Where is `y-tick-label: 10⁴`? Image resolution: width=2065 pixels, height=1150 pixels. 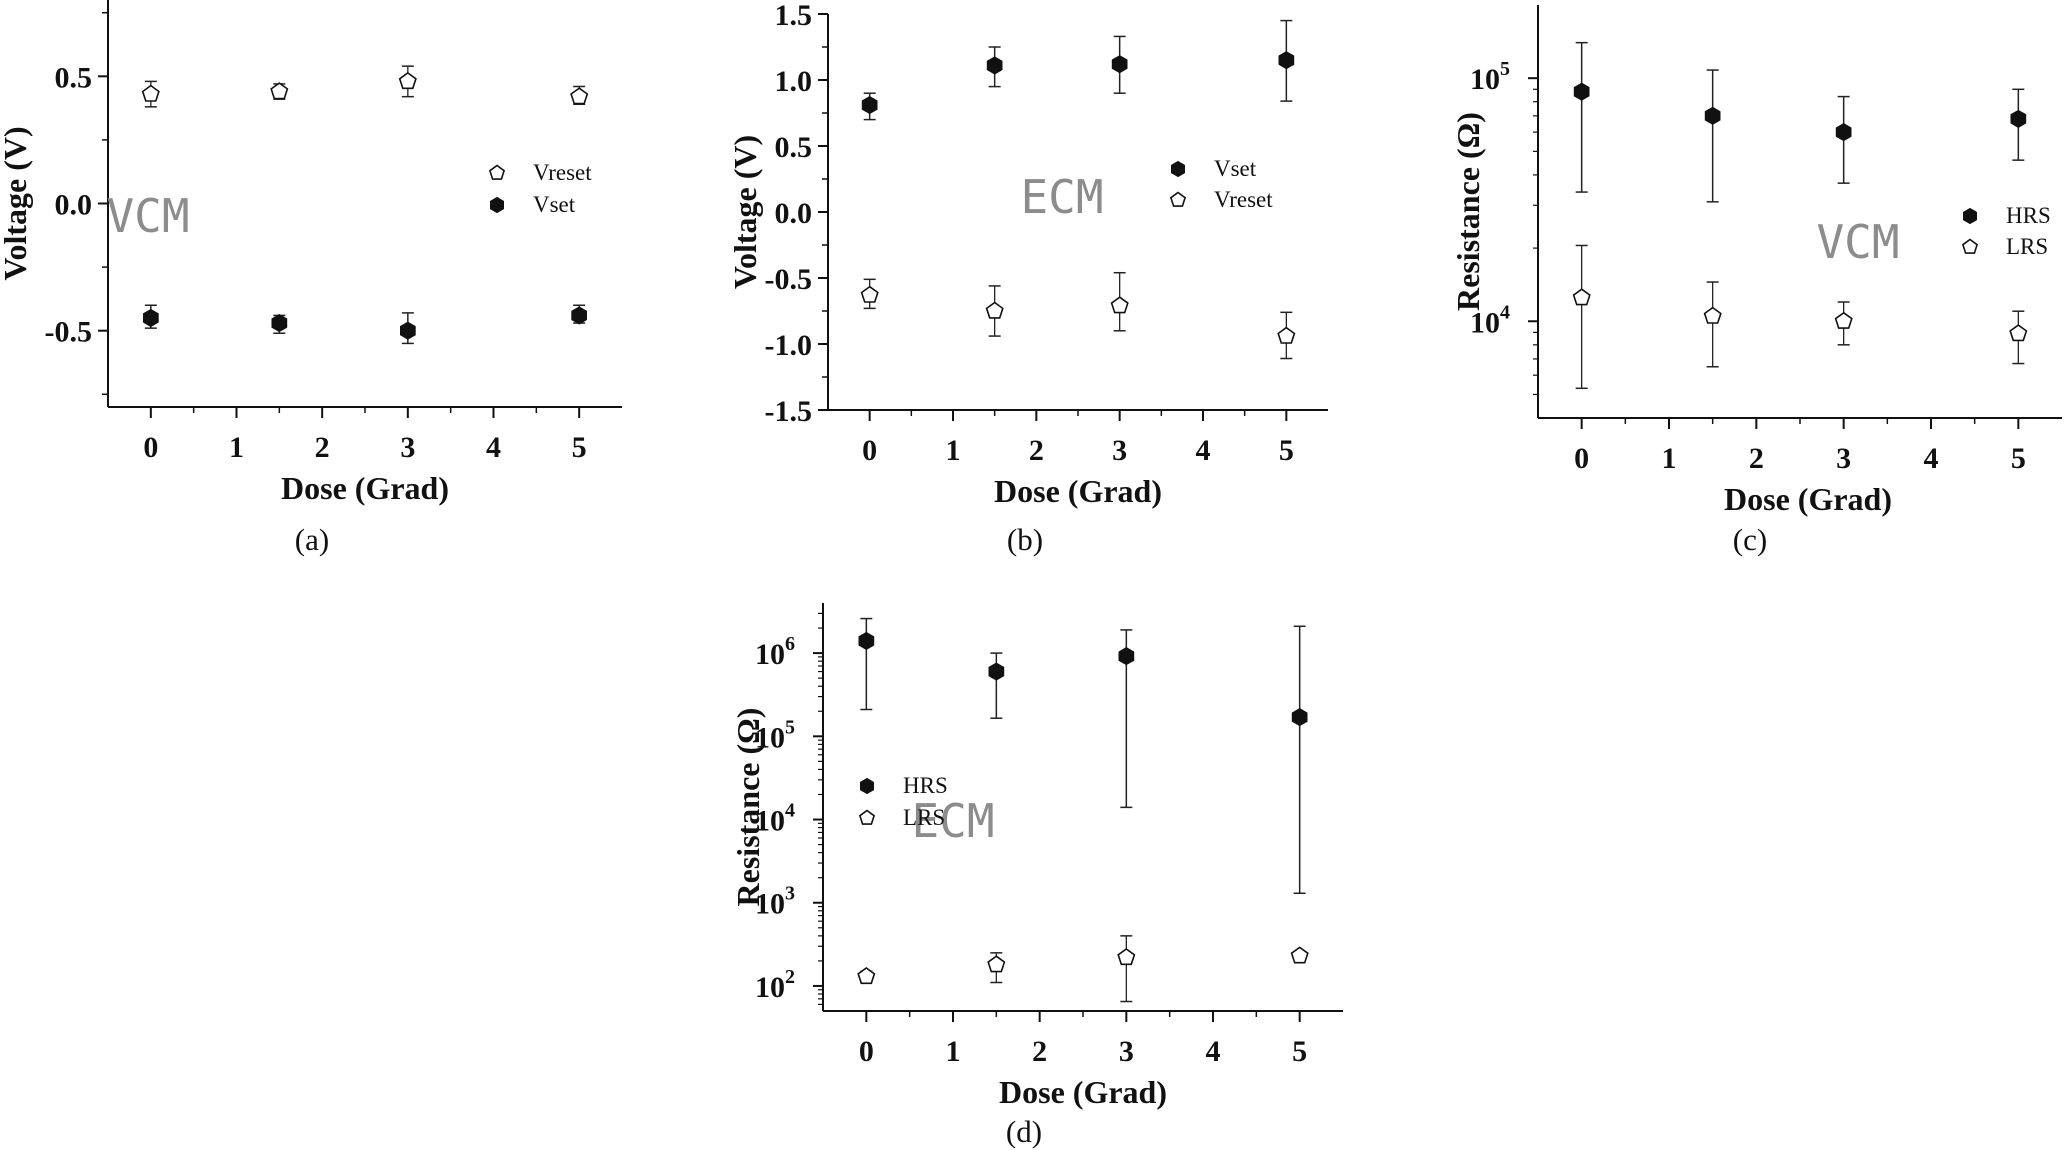
y-tick-label: 10⁴ is located at coordinates (775, 819).